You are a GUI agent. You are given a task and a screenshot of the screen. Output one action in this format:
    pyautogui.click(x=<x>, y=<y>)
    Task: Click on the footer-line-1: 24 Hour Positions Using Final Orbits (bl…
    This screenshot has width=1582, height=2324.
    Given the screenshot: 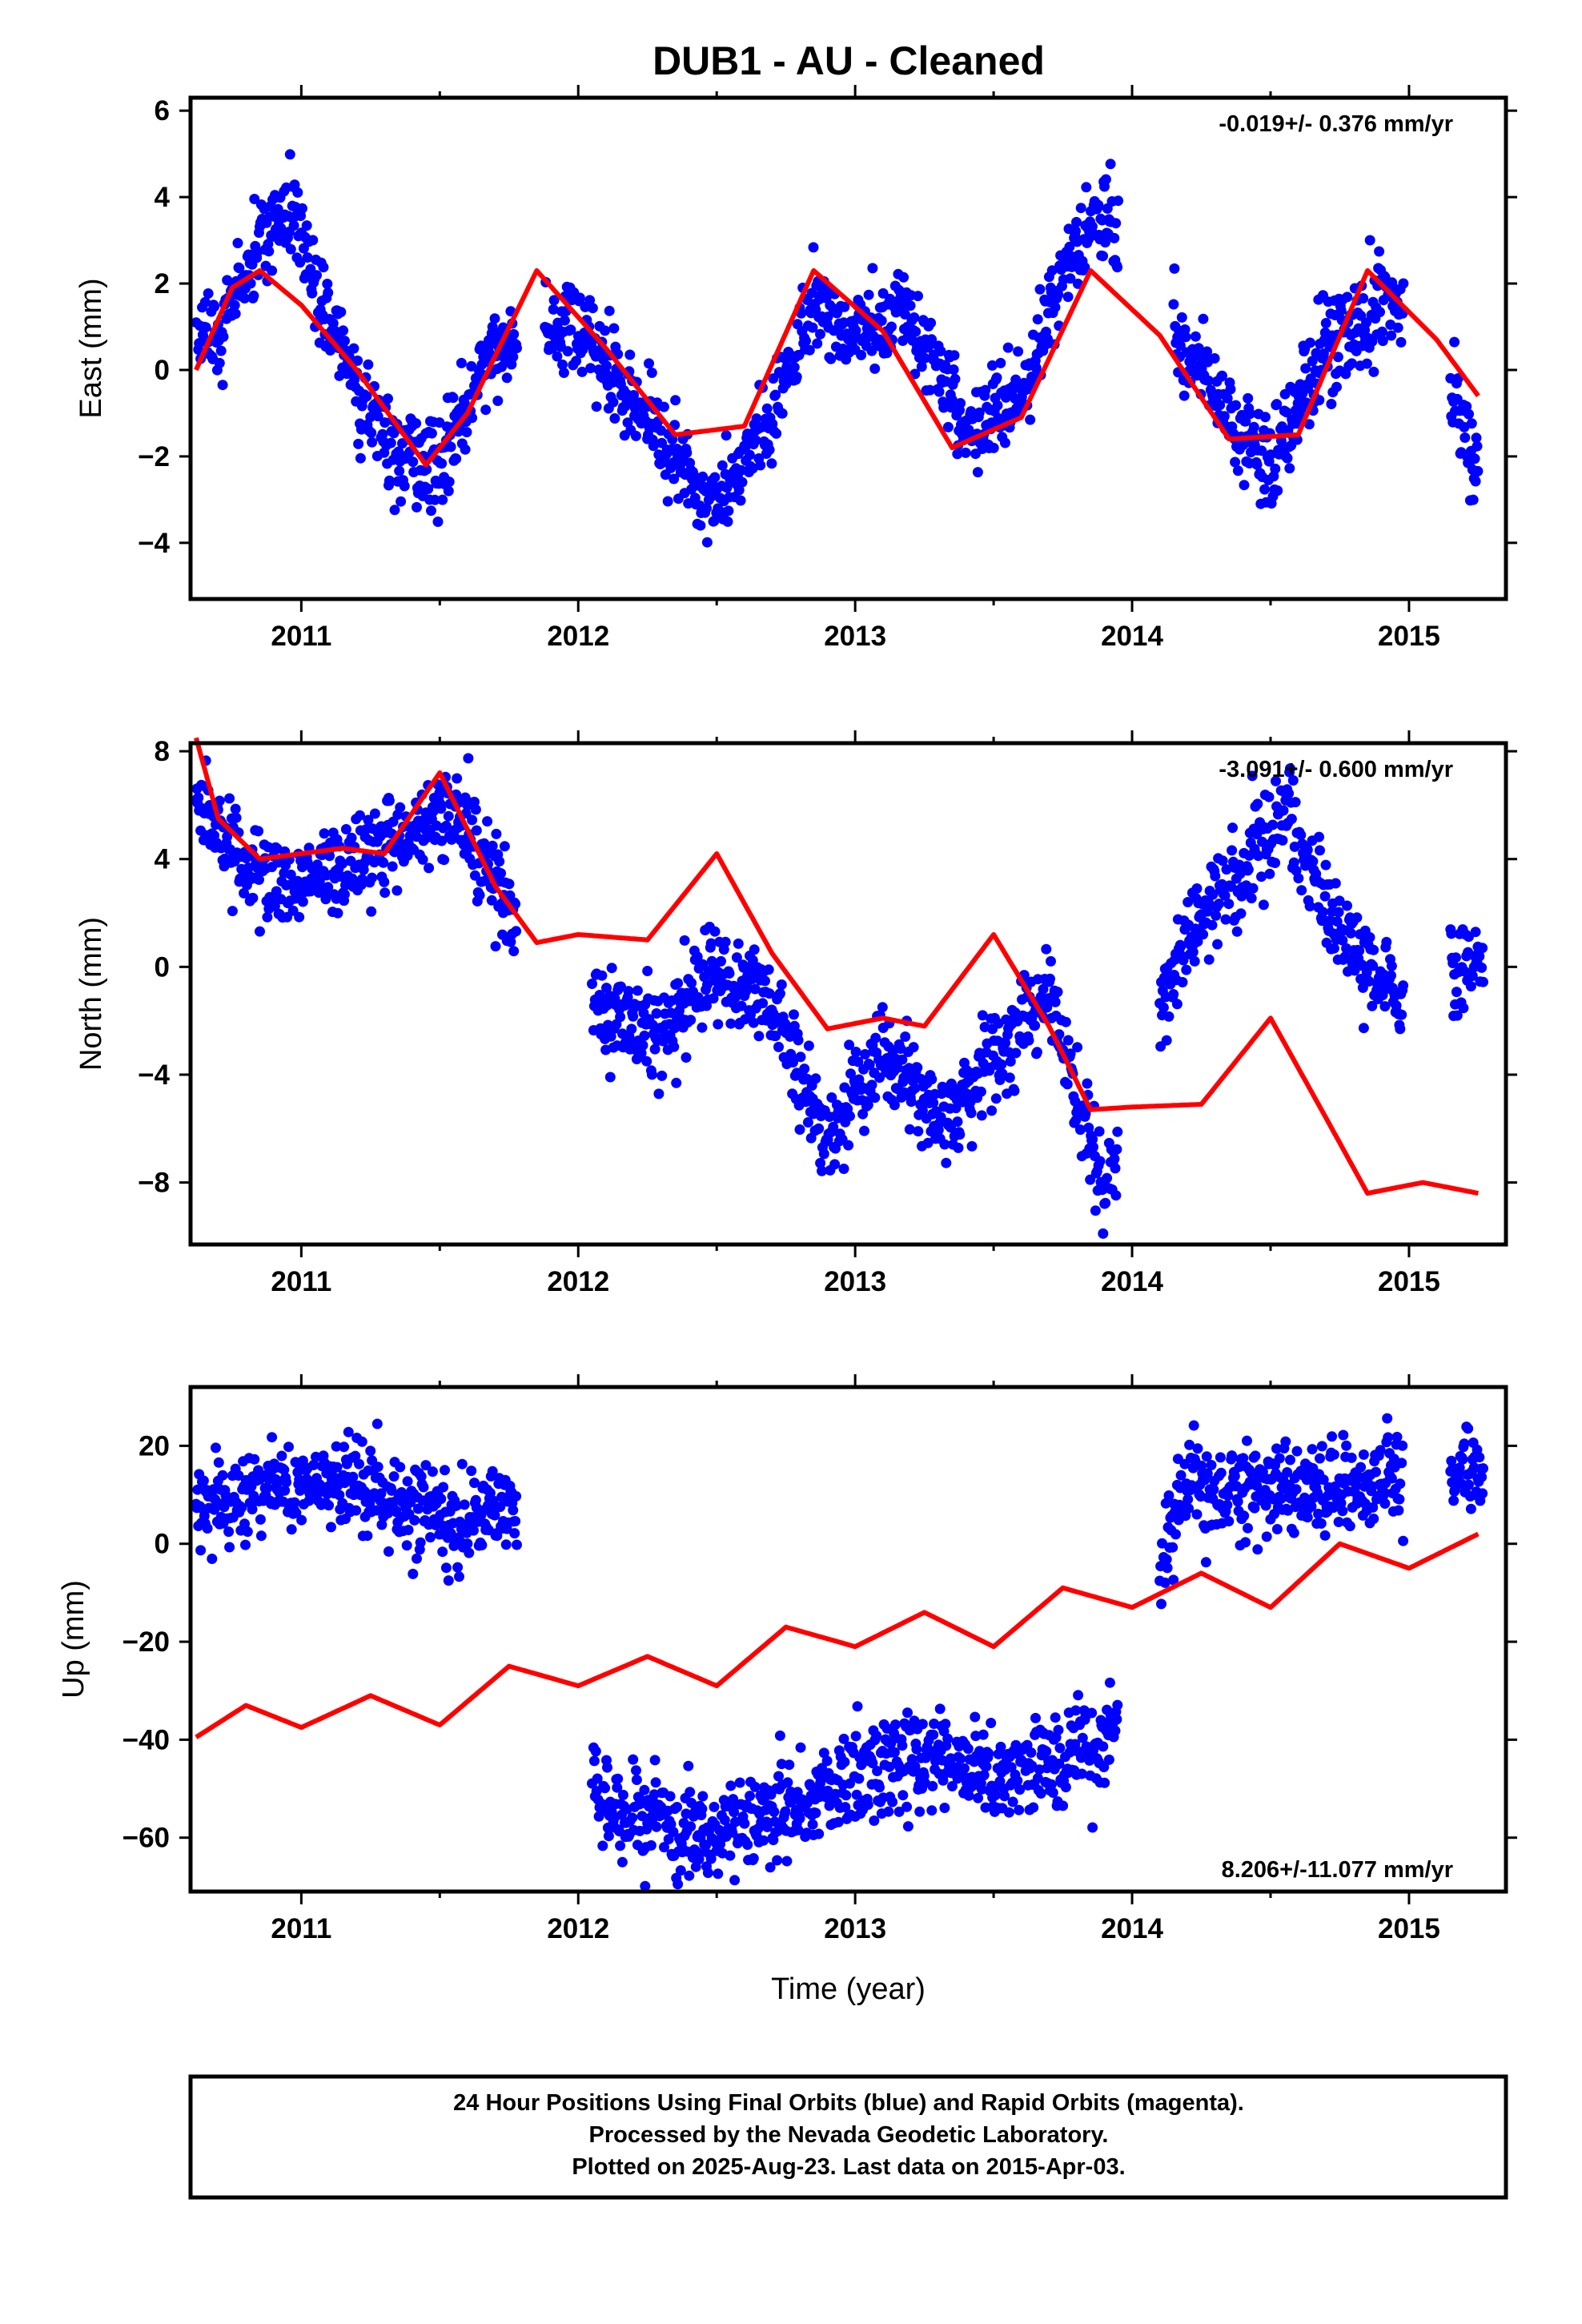 What is the action you would take?
    pyautogui.click(x=848, y=2103)
    